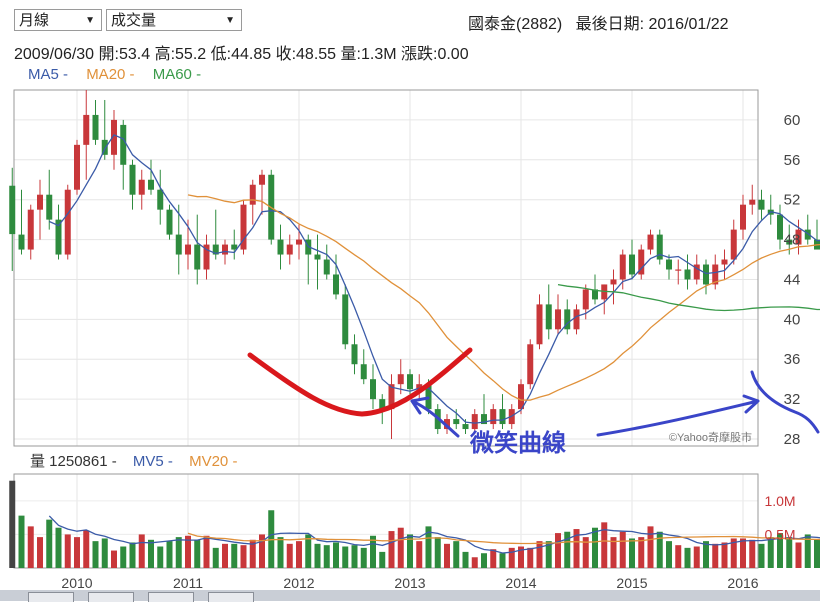  I want to click on price-tick-label: 44, so click(792, 279).